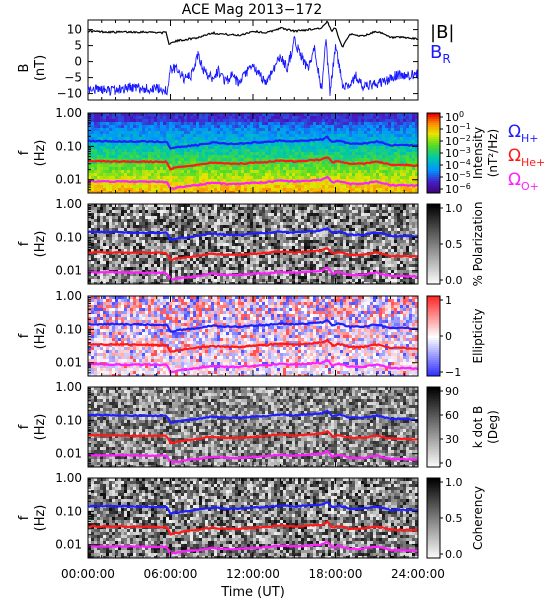  I want to click on field-ytick-label: −5, so click(73, 78).